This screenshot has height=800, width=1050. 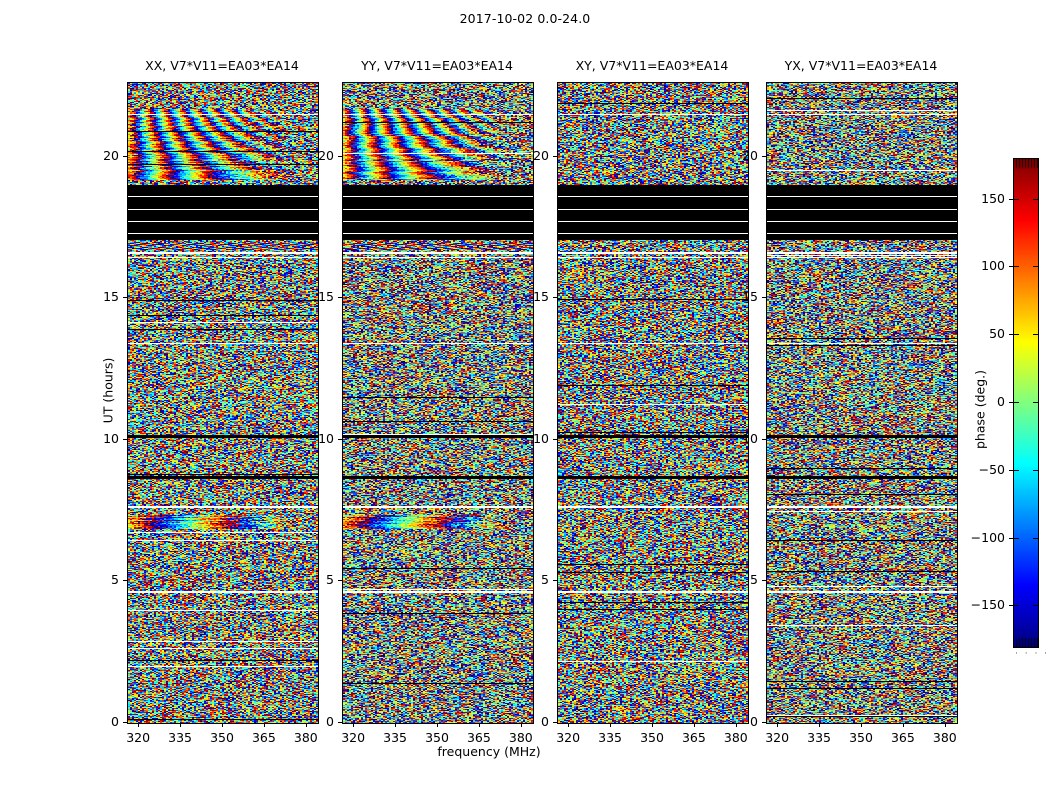 I want to click on colorbar-tick-label: 50, so click(x=997, y=334).